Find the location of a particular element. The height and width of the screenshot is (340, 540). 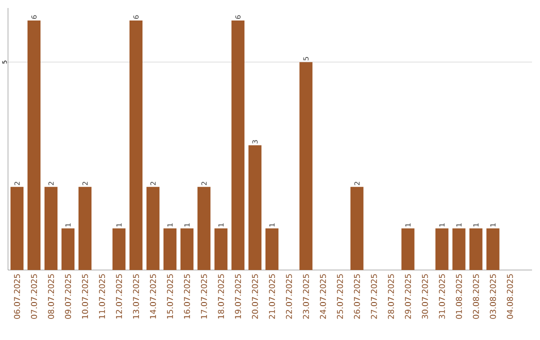

x-tick-label: 26.07.2025 is located at coordinates (357, 296).